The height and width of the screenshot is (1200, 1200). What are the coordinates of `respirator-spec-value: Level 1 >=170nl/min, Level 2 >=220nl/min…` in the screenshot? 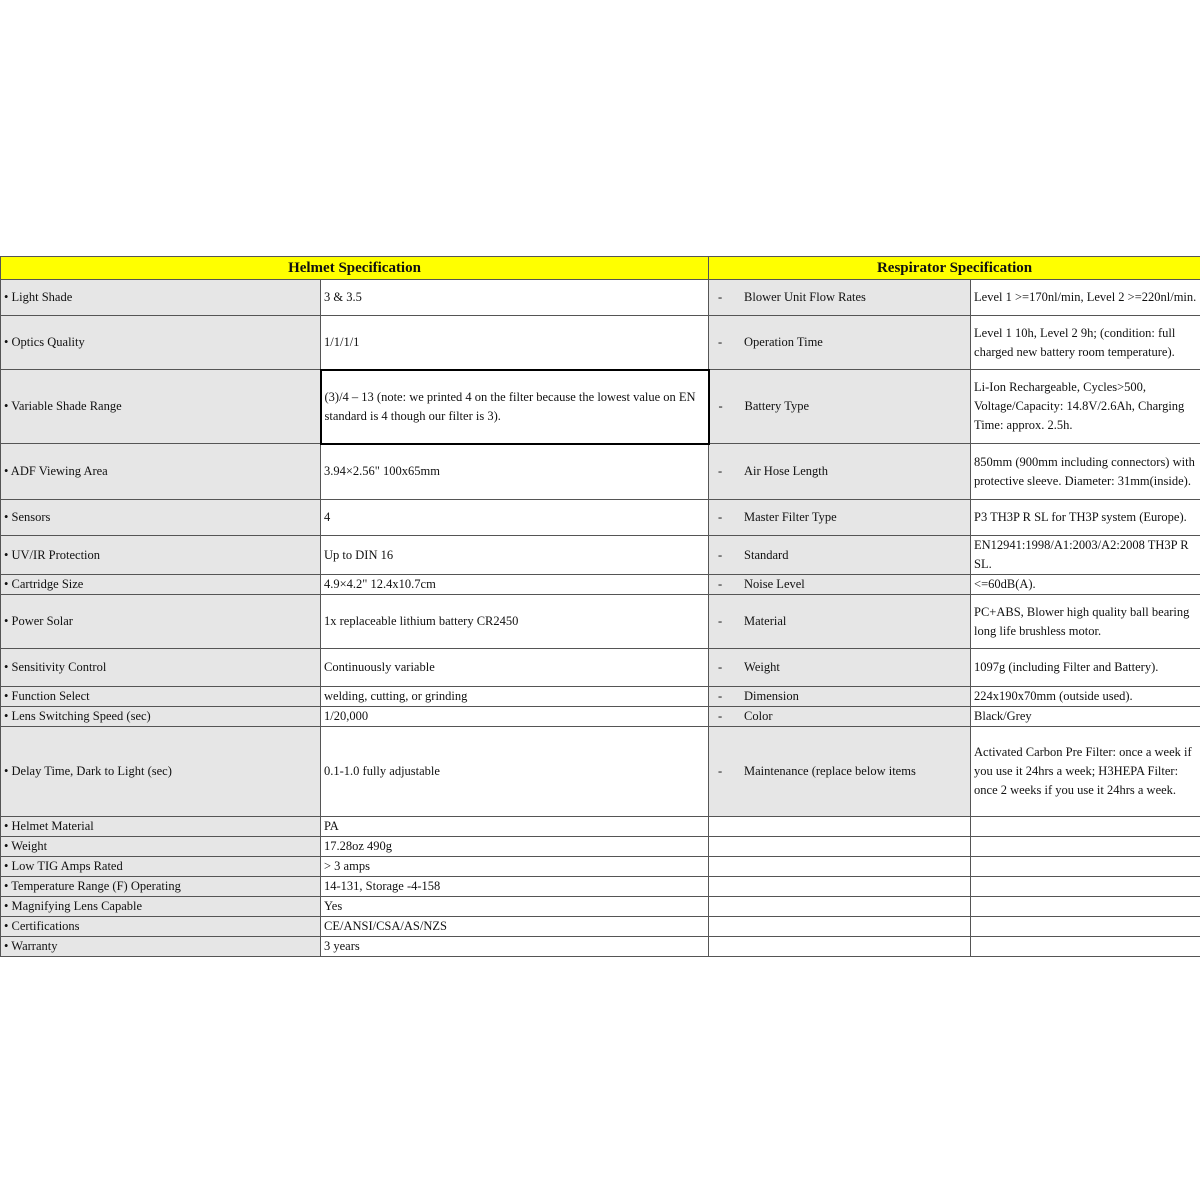 It's located at (1085, 297).